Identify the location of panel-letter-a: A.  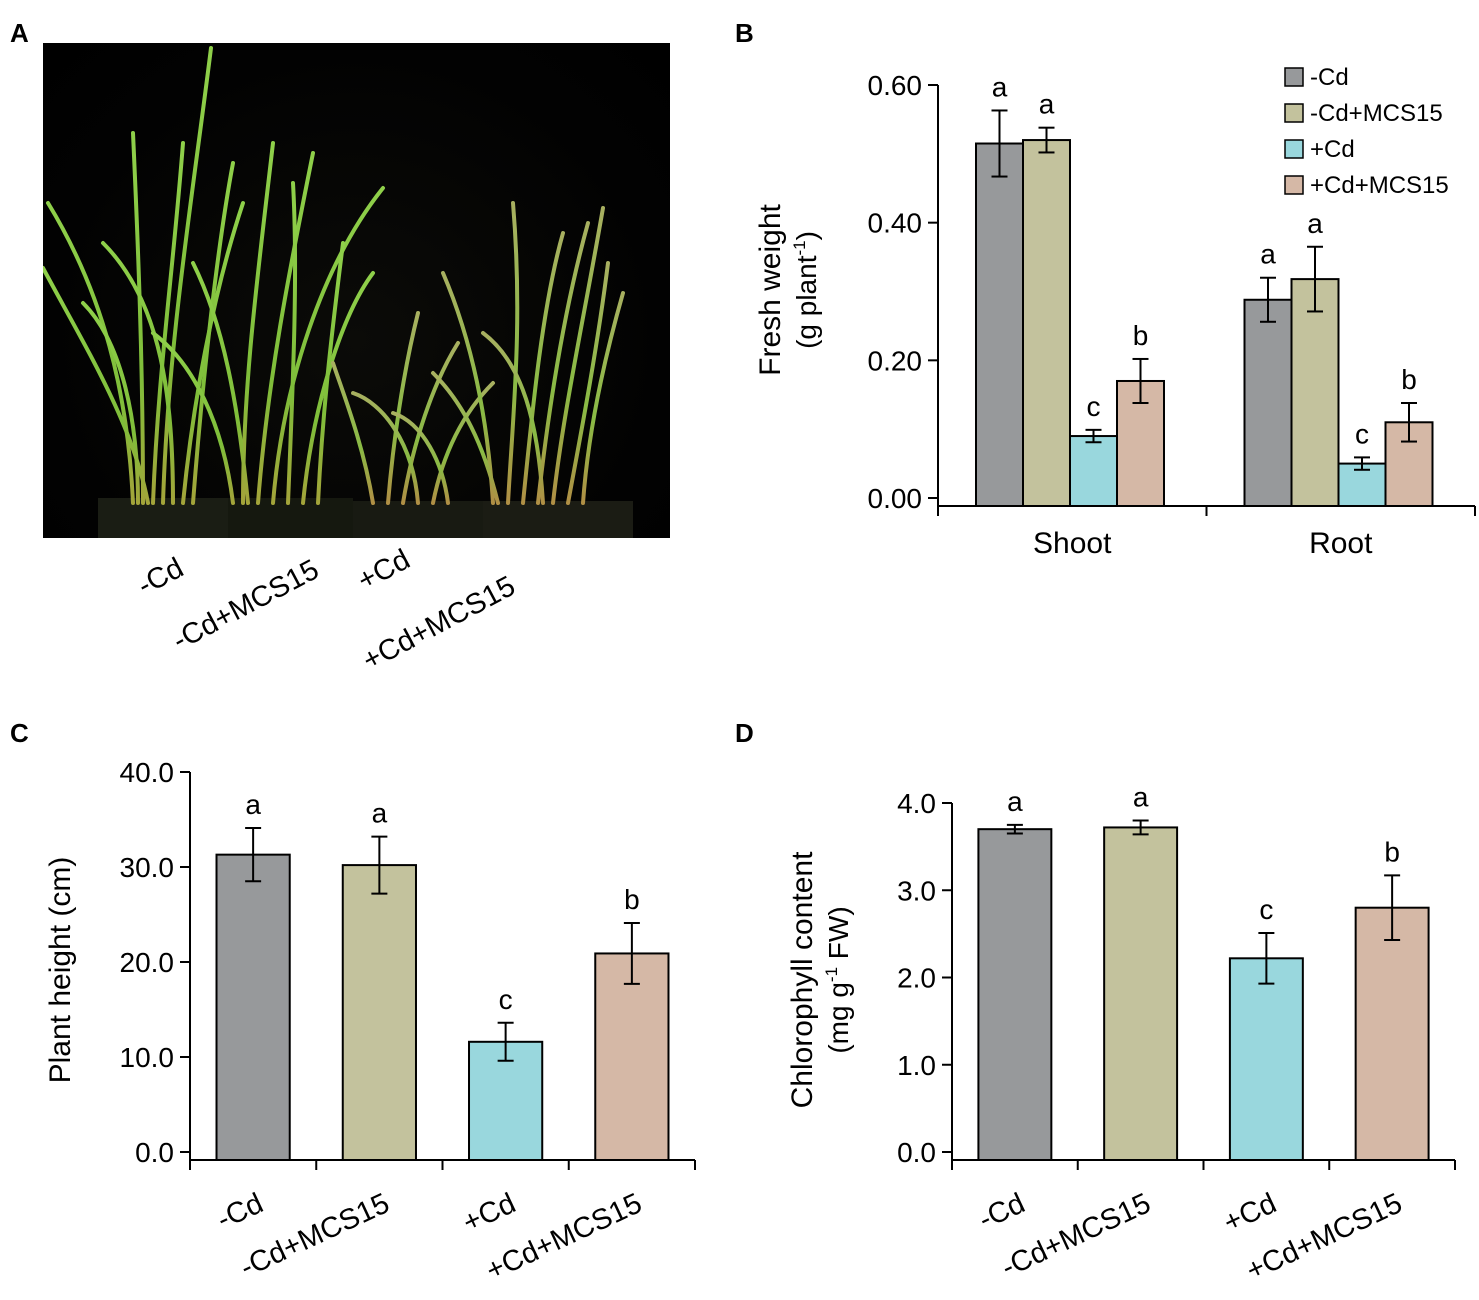
(19, 33).